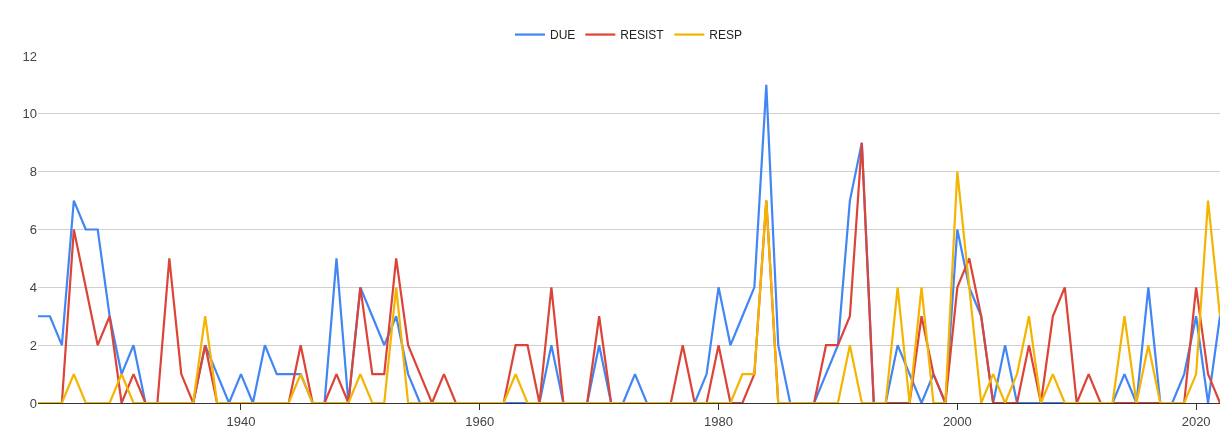 This screenshot has width=1222, height=437. I want to click on y-tick-label: 8, so click(33, 172).